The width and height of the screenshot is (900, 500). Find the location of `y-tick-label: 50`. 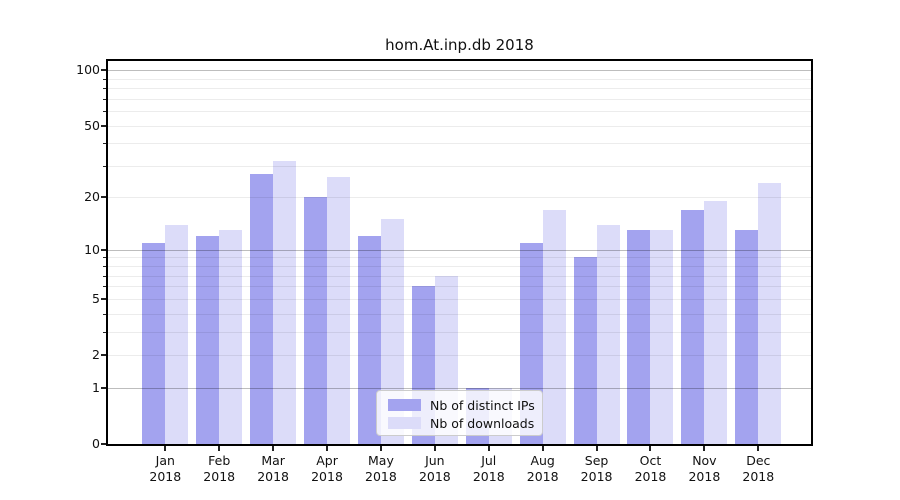

y-tick-label: 50 is located at coordinates (92, 125).